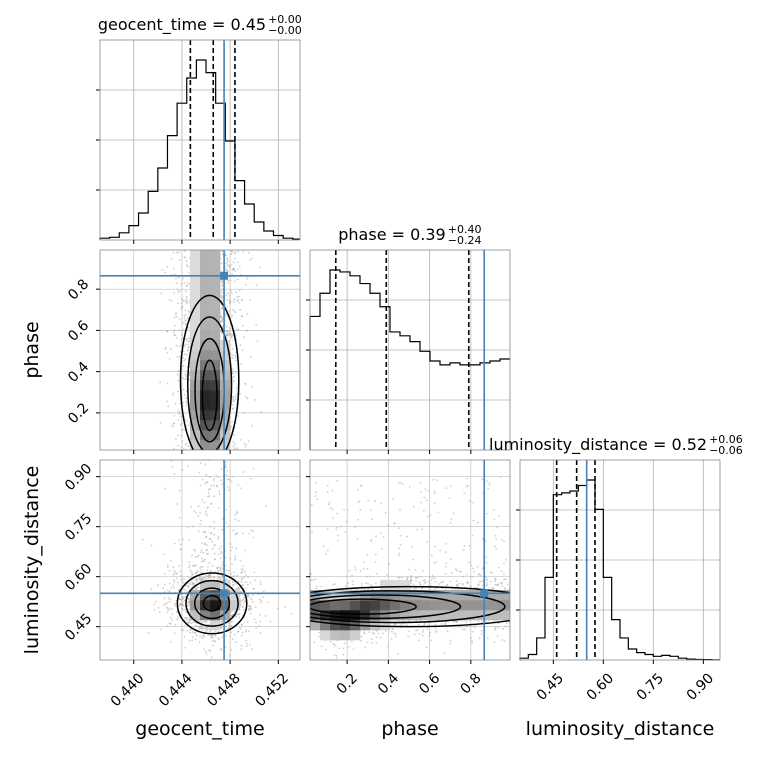 The width and height of the screenshot is (760, 764). I want to click on y-tick-label: 0.90, so click(78, 477).